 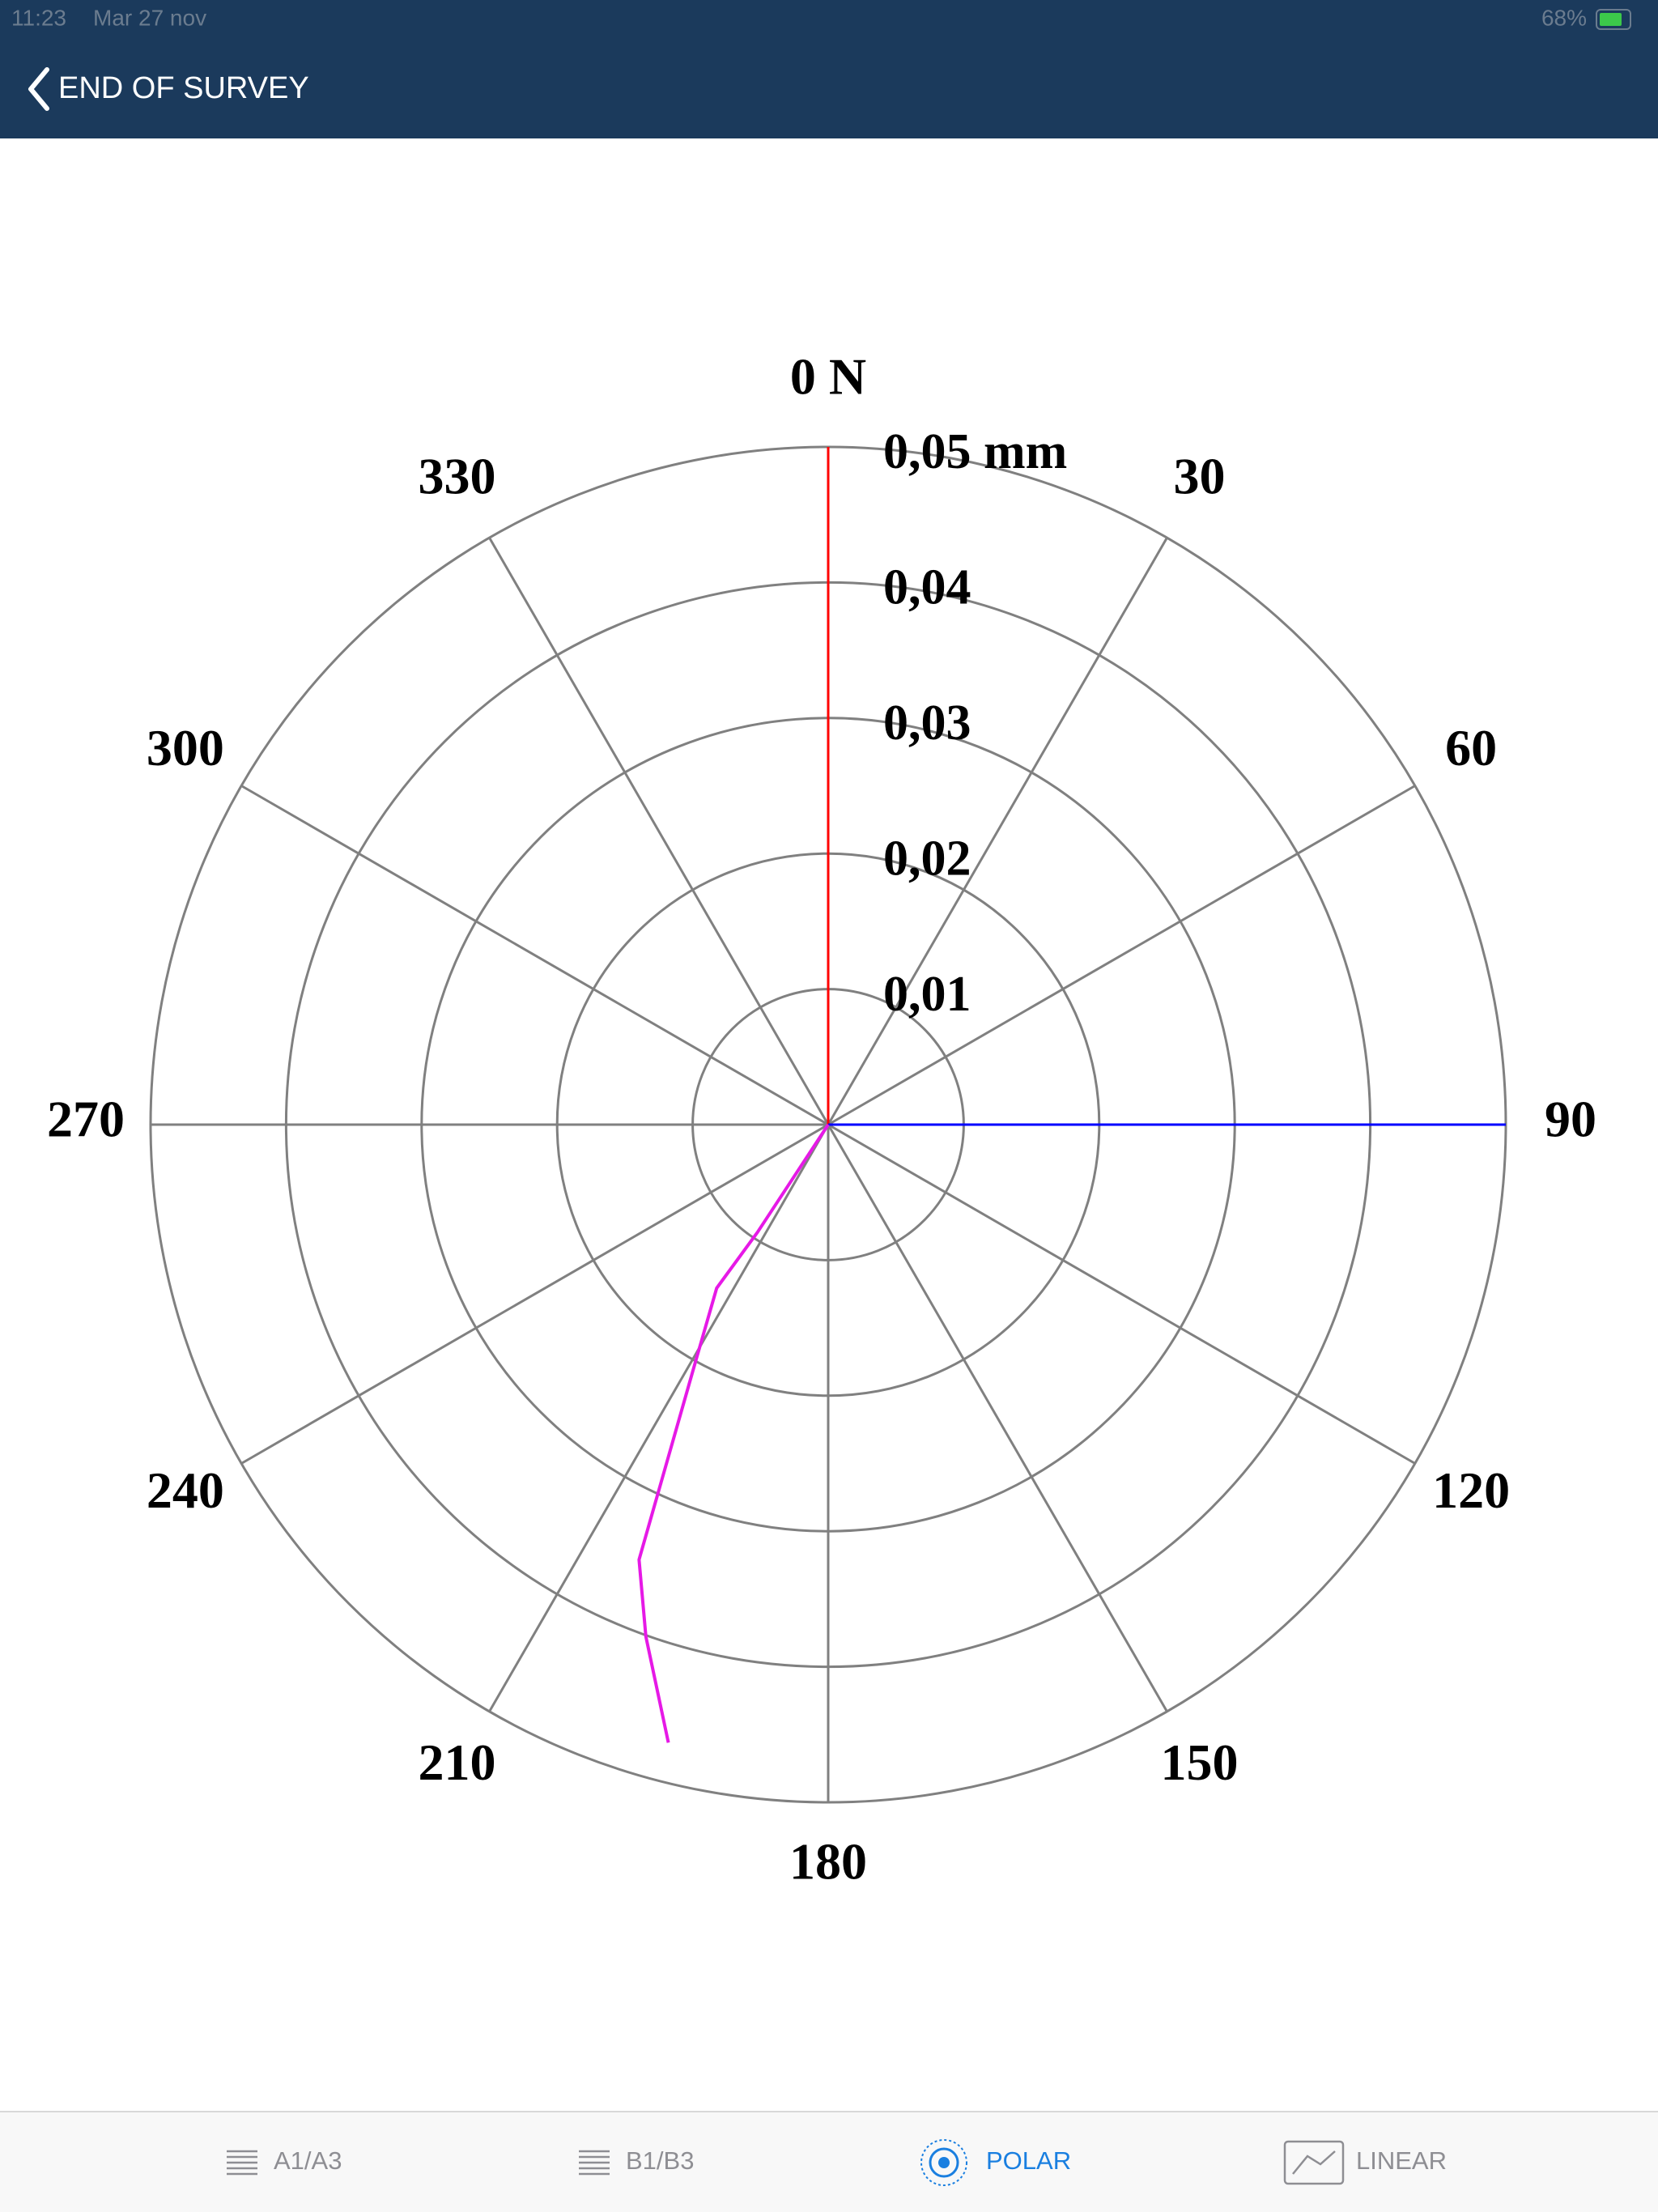 I want to click on theta-label: 90, so click(x=1570, y=1120).